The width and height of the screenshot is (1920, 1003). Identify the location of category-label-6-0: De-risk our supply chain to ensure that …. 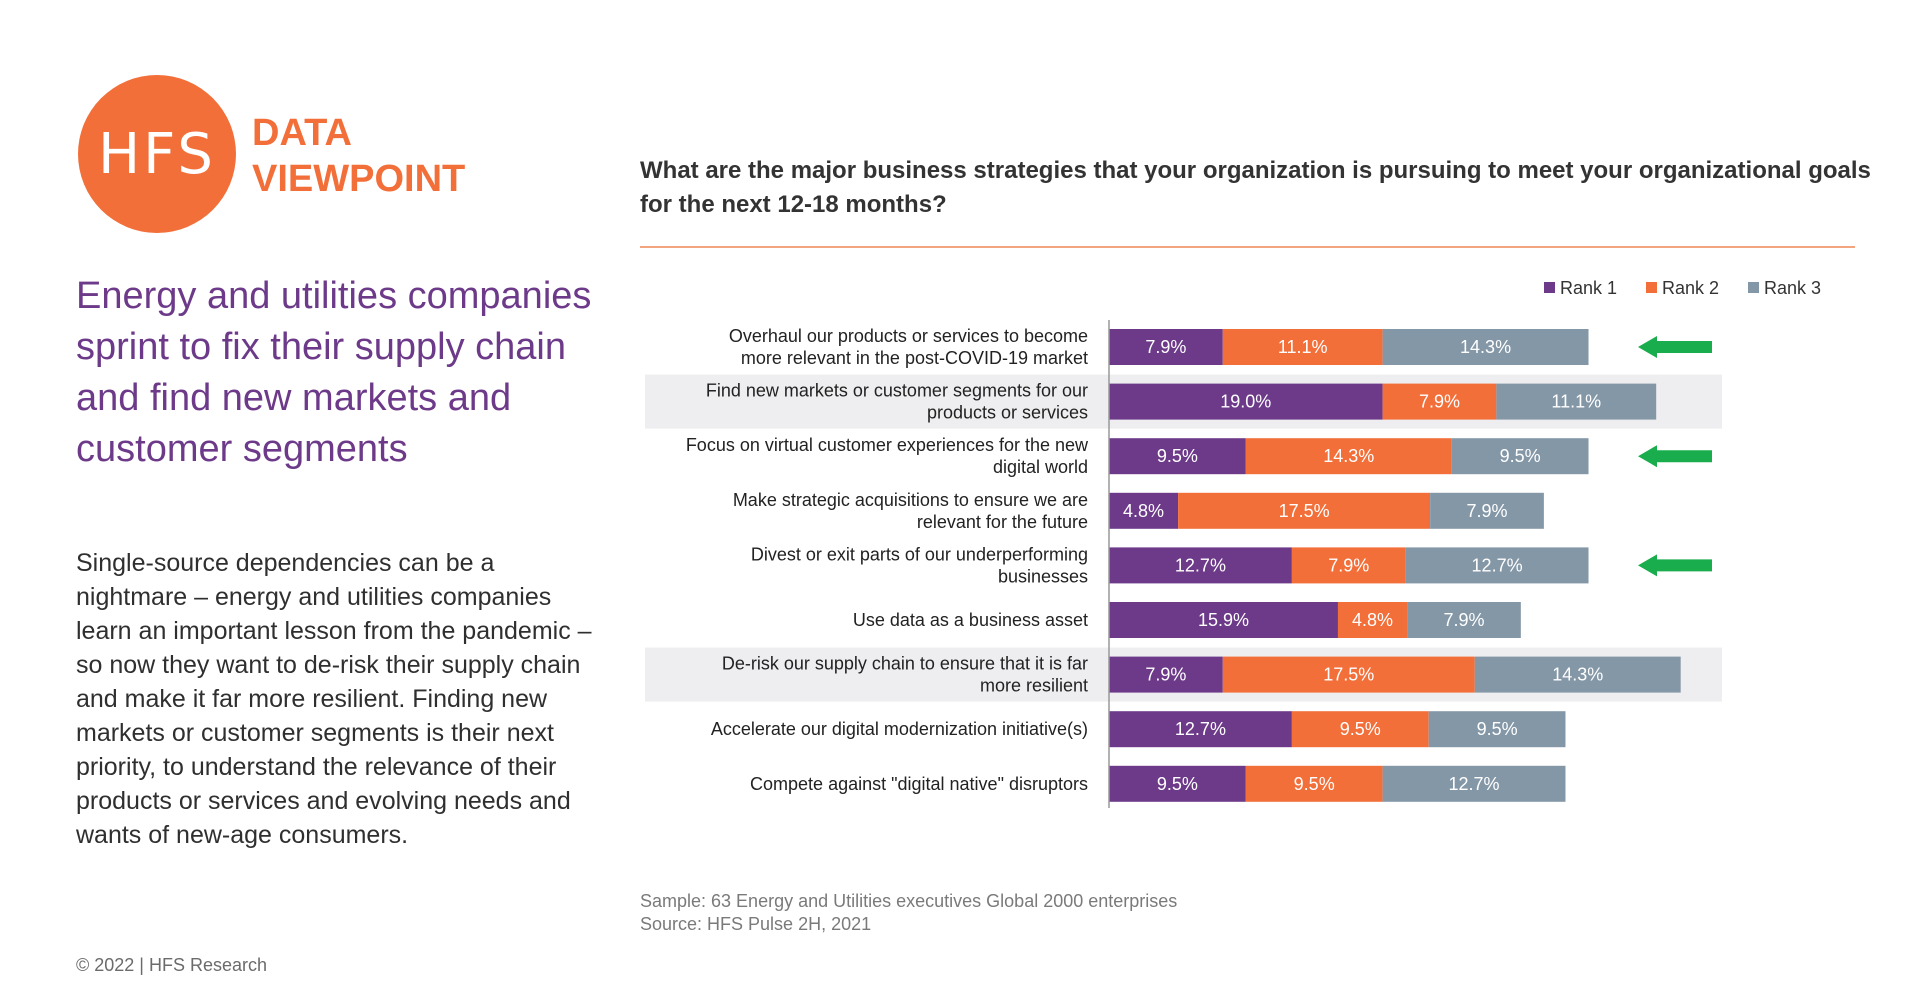
(905, 664).